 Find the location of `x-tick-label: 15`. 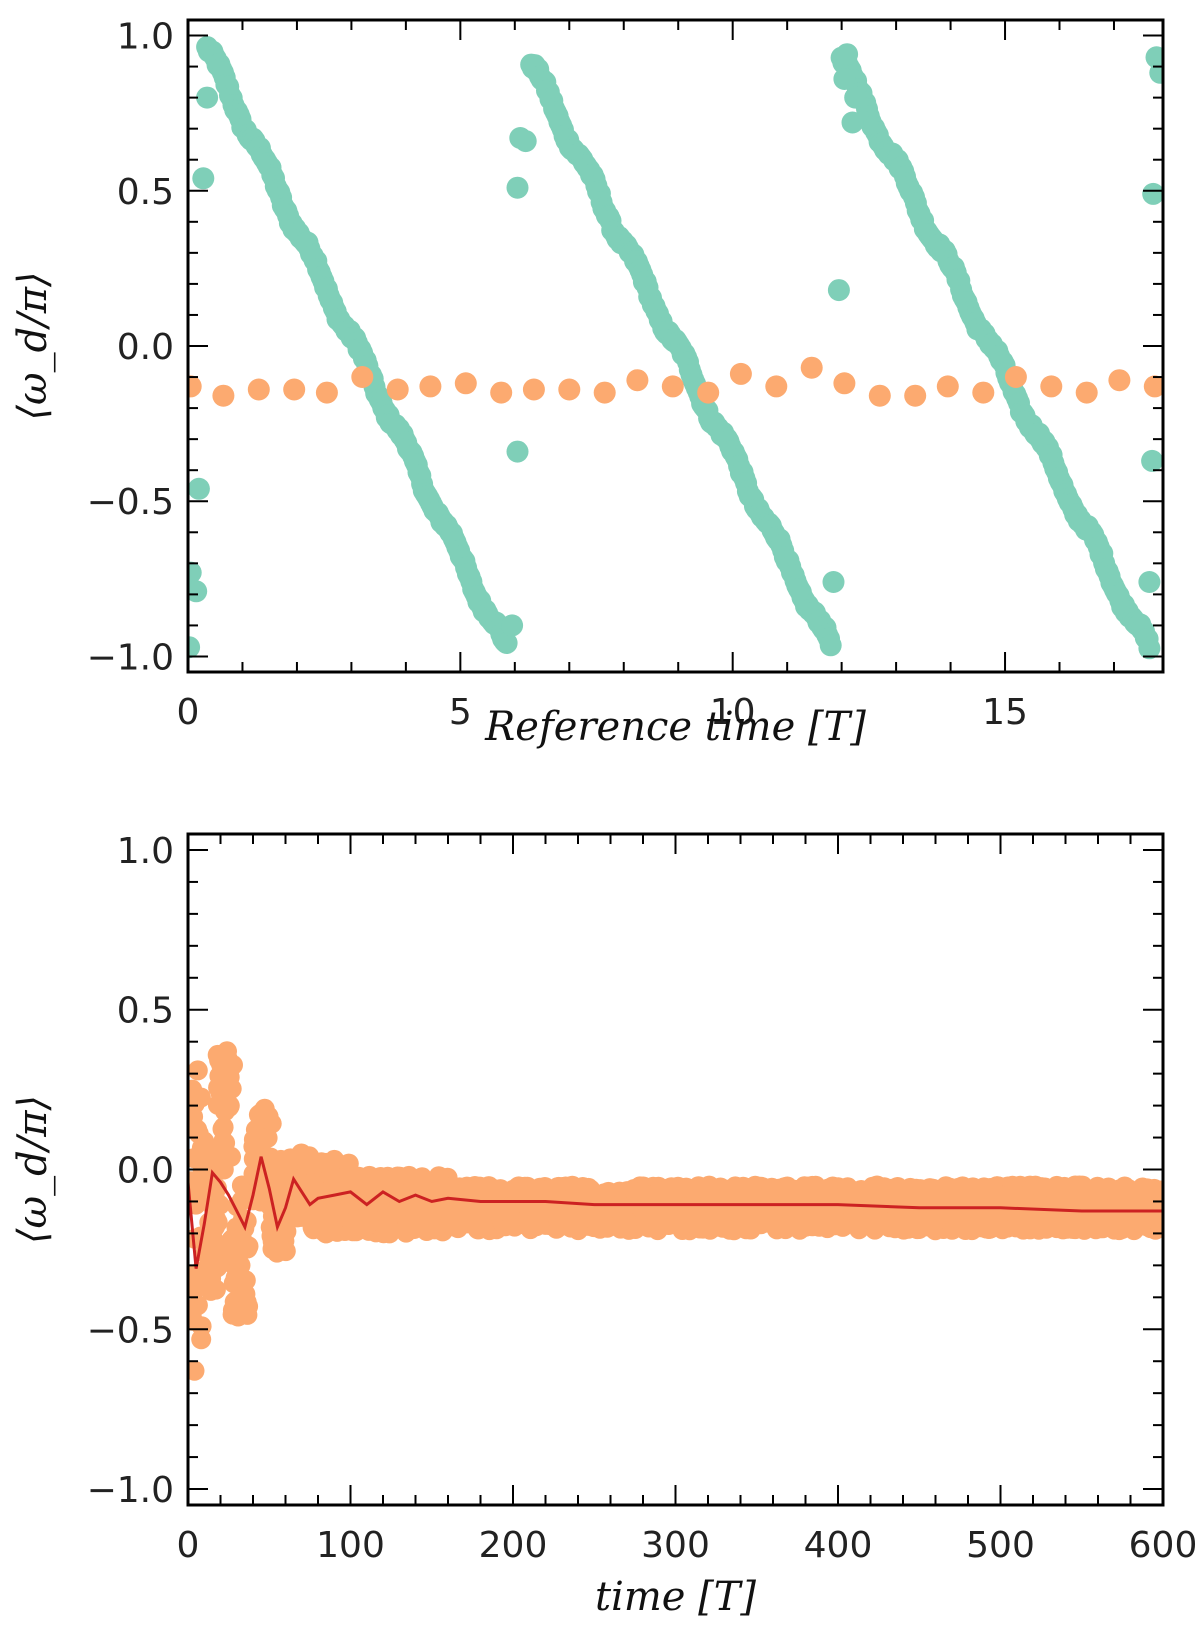

x-tick-label: 15 is located at coordinates (1005, 712).